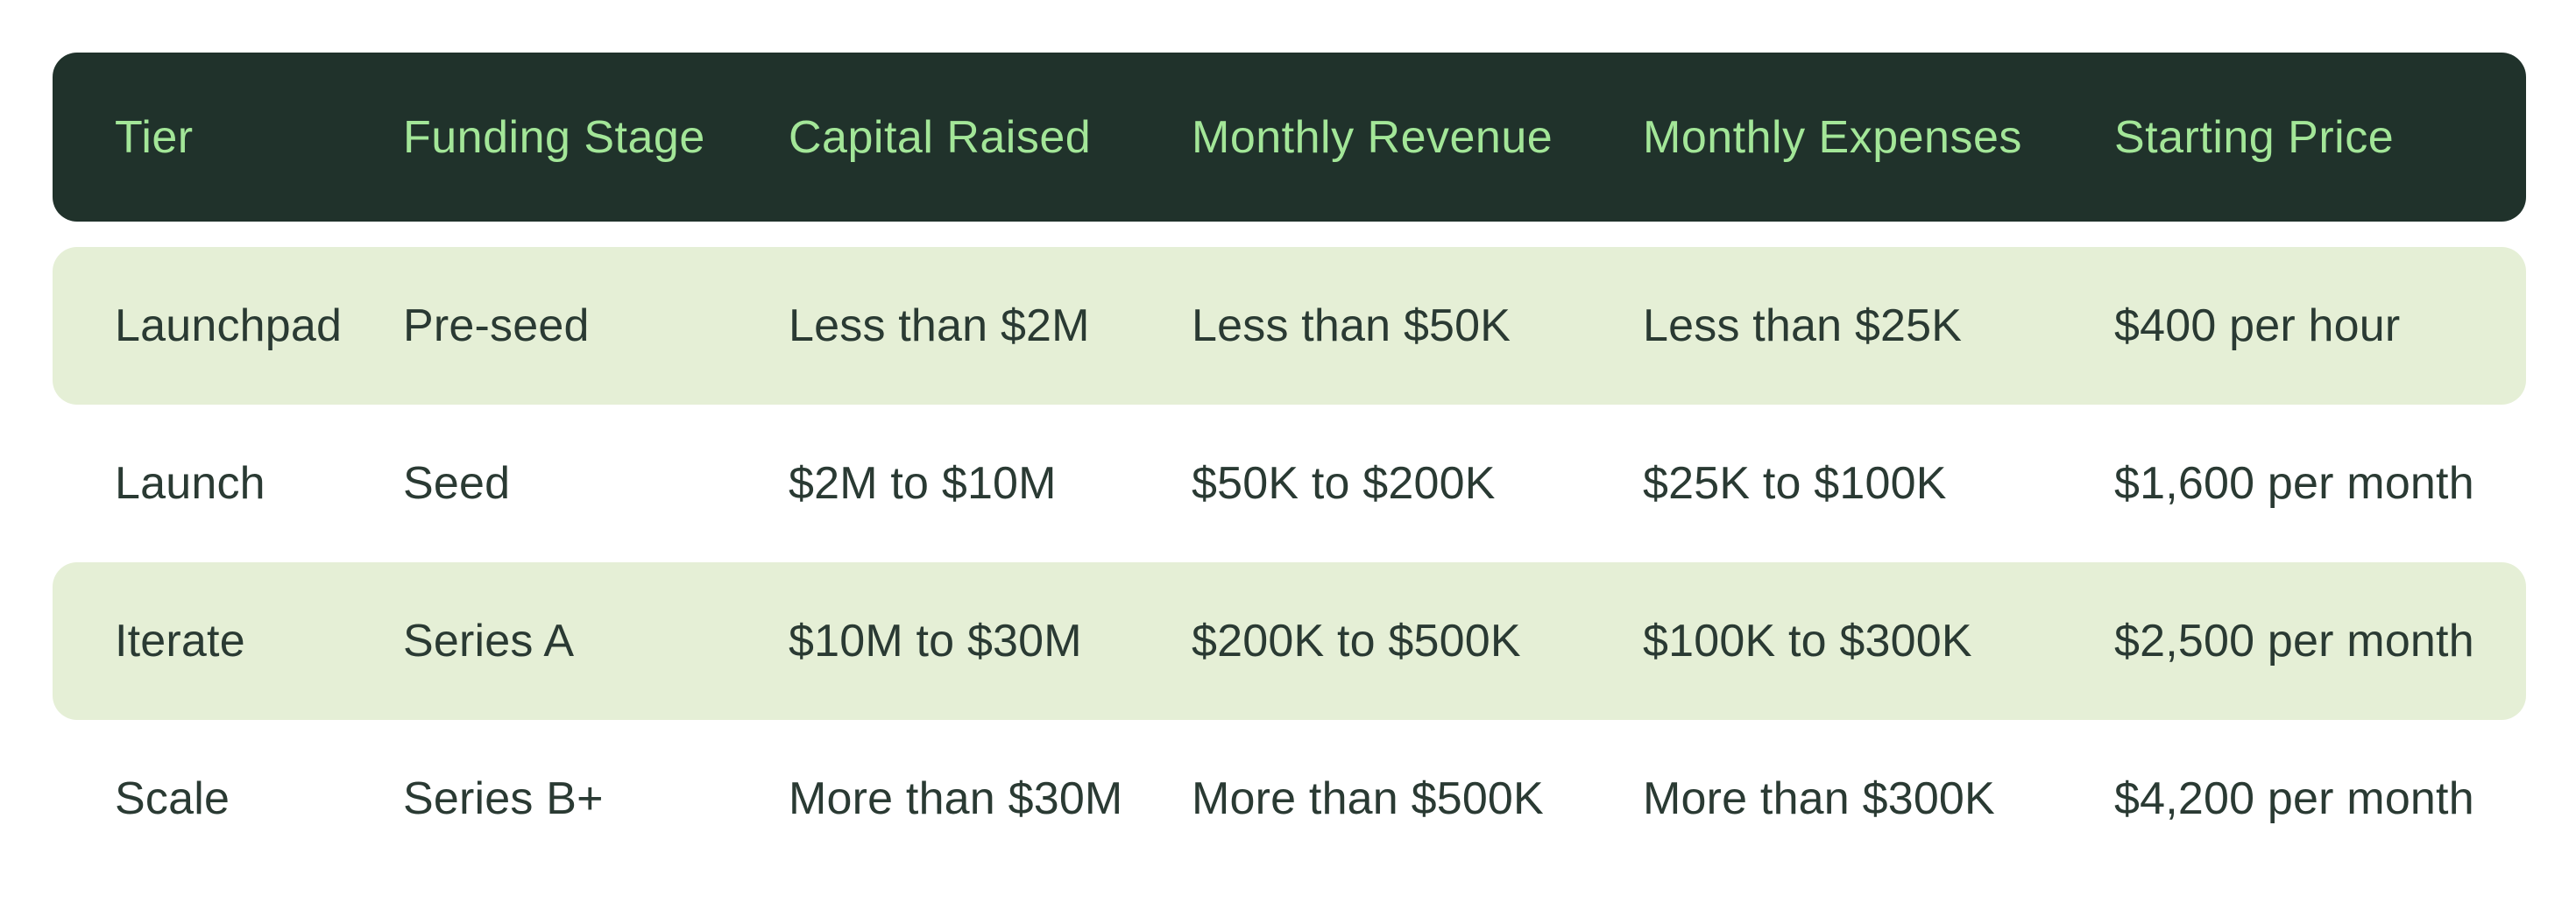  I want to click on cell-tier: Launchpad, so click(229, 325).